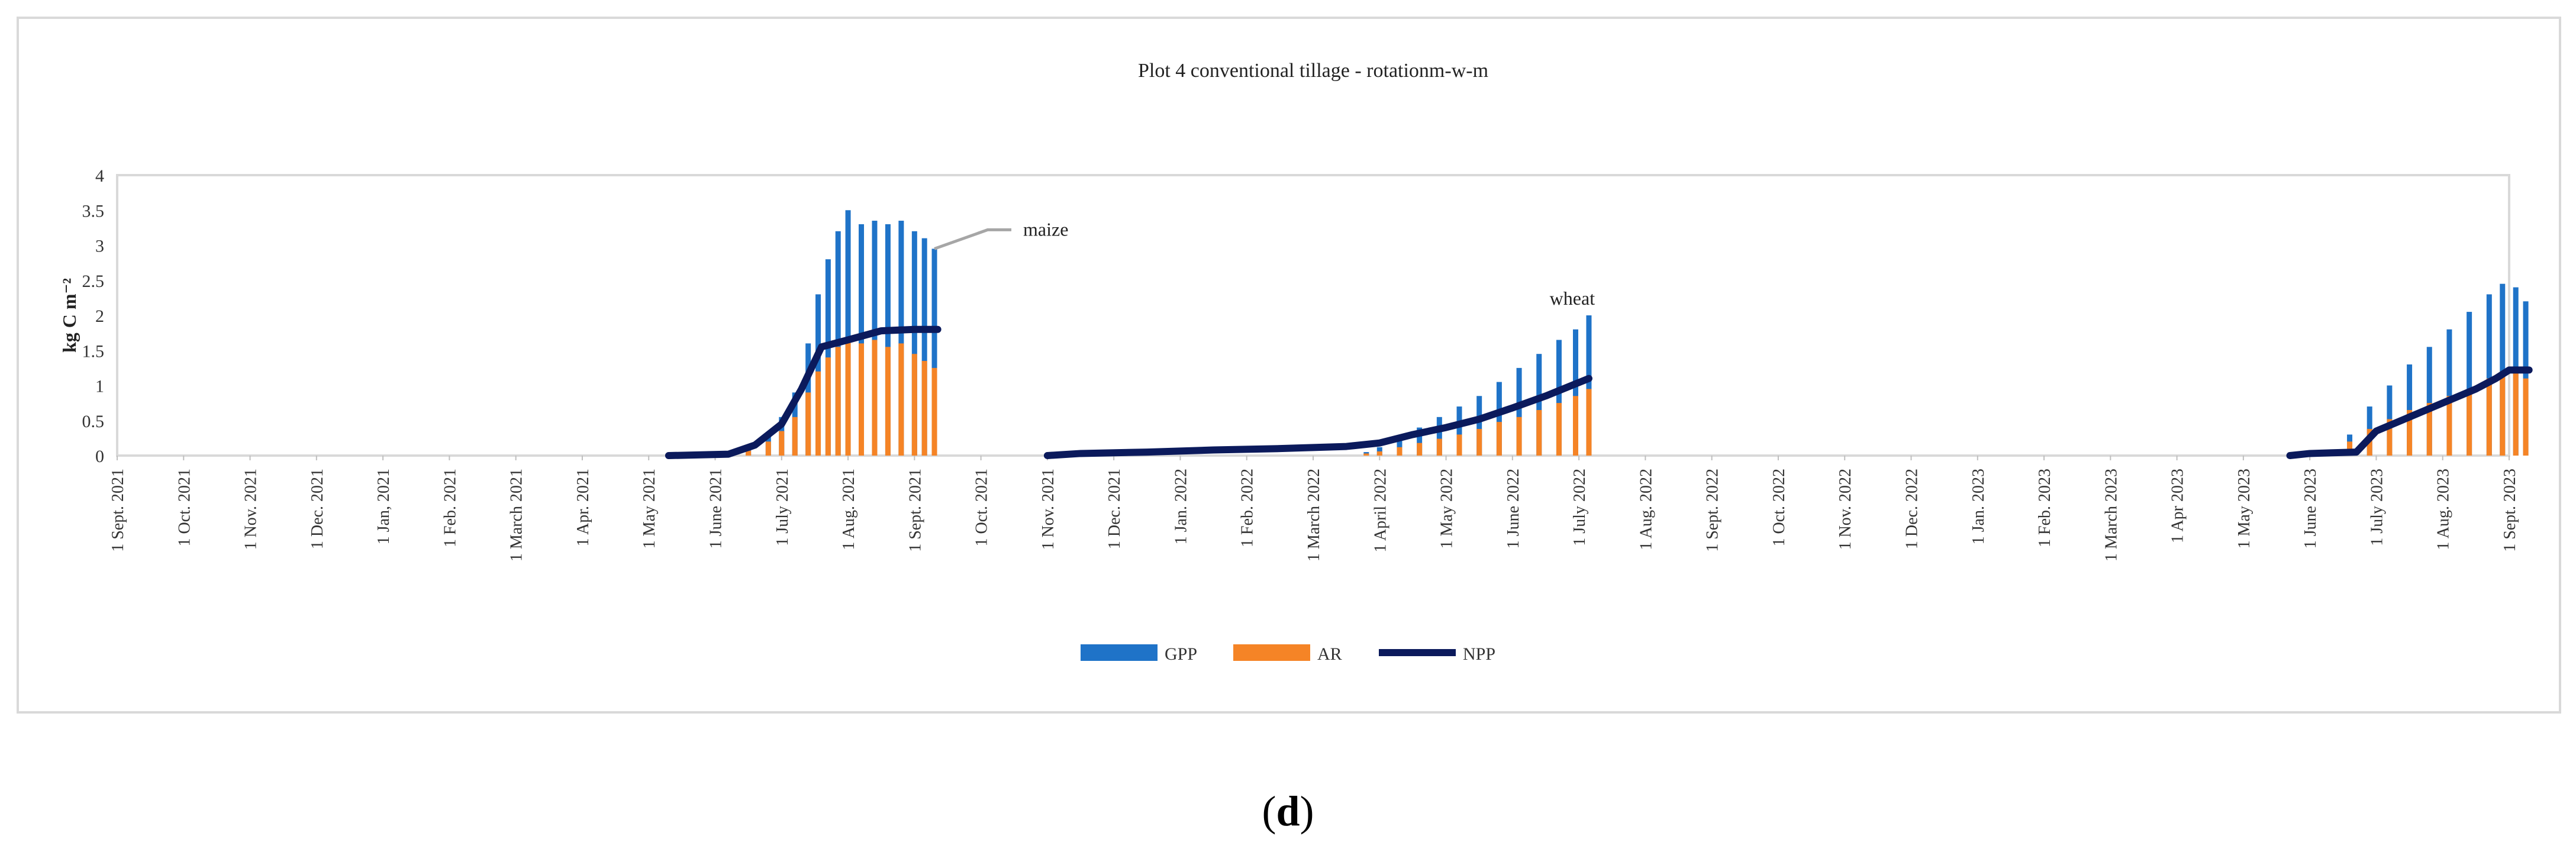  I want to click on legend-label-ar: AR, so click(1329, 654).